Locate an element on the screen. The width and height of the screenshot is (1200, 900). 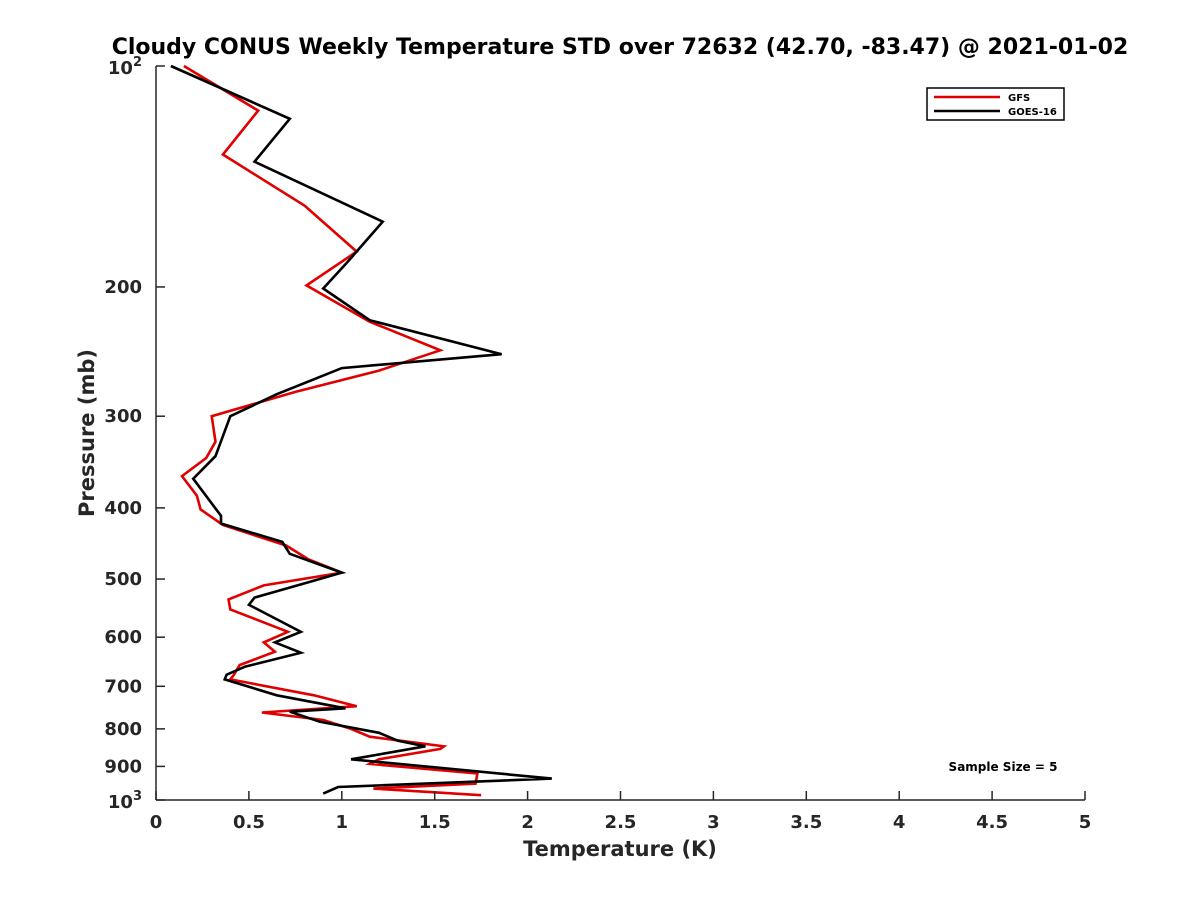
x-tick-label: 1 is located at coordinates (342, 822).